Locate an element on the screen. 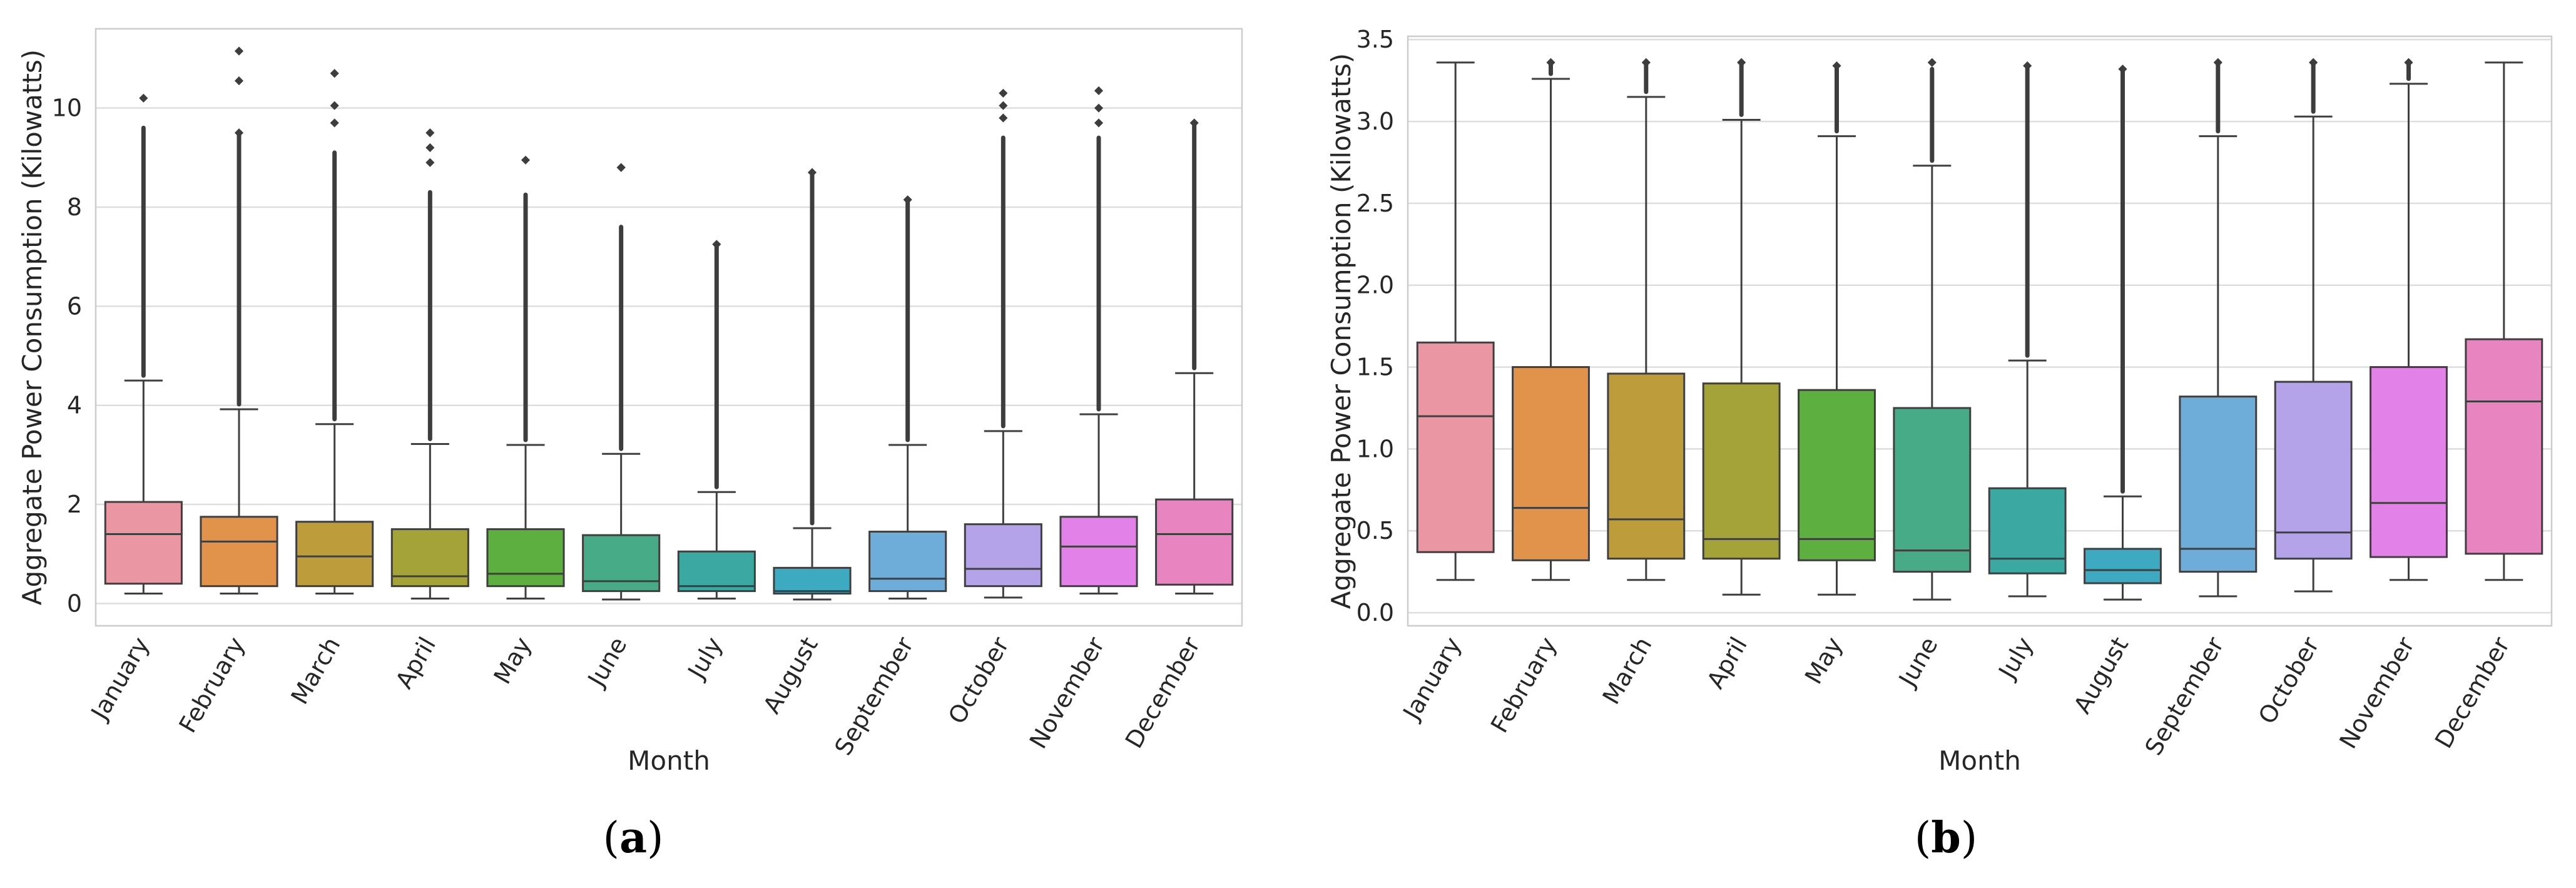  p2-x-tick-label: August is located at coordinates (2101, 675).